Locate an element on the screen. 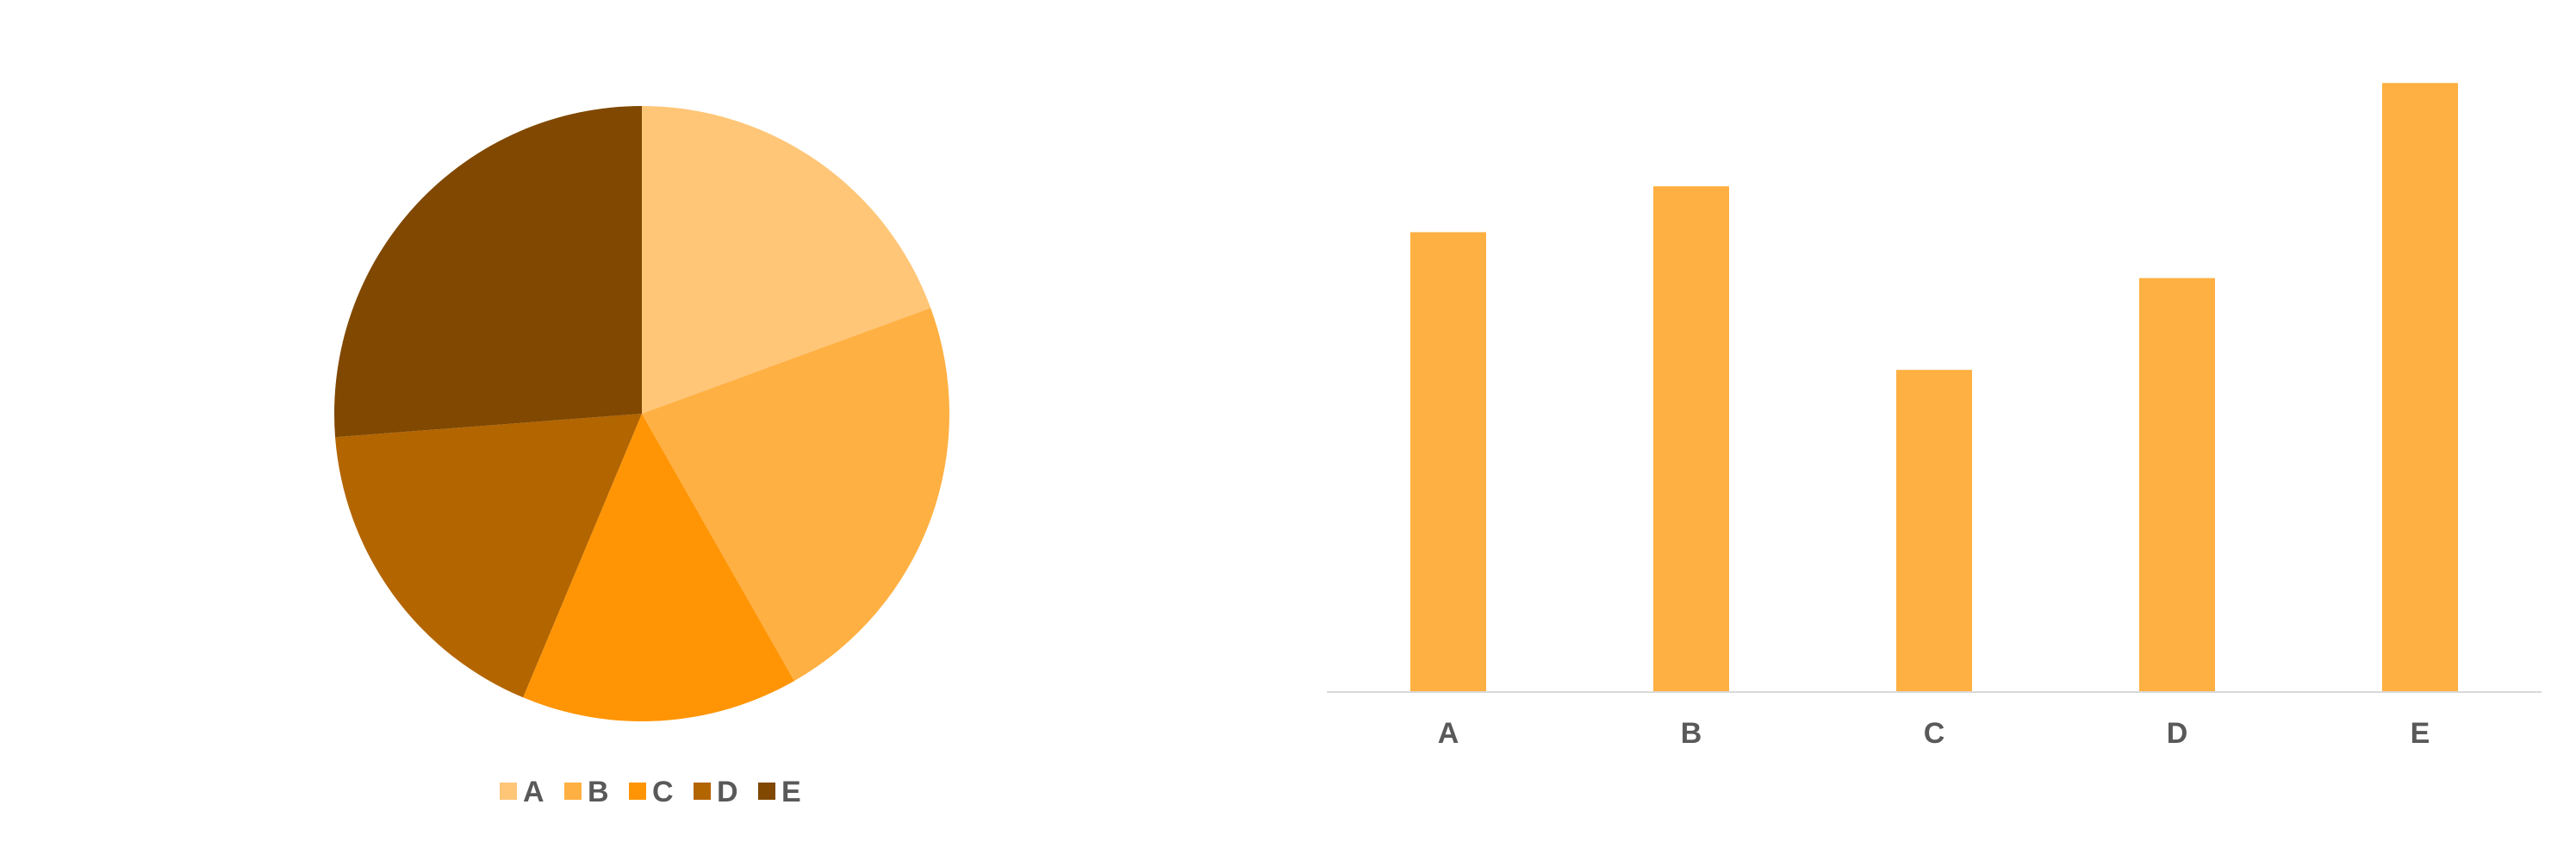 The image size is (2576, 842). legend-swatch-b is located at coordinates (573, 791).